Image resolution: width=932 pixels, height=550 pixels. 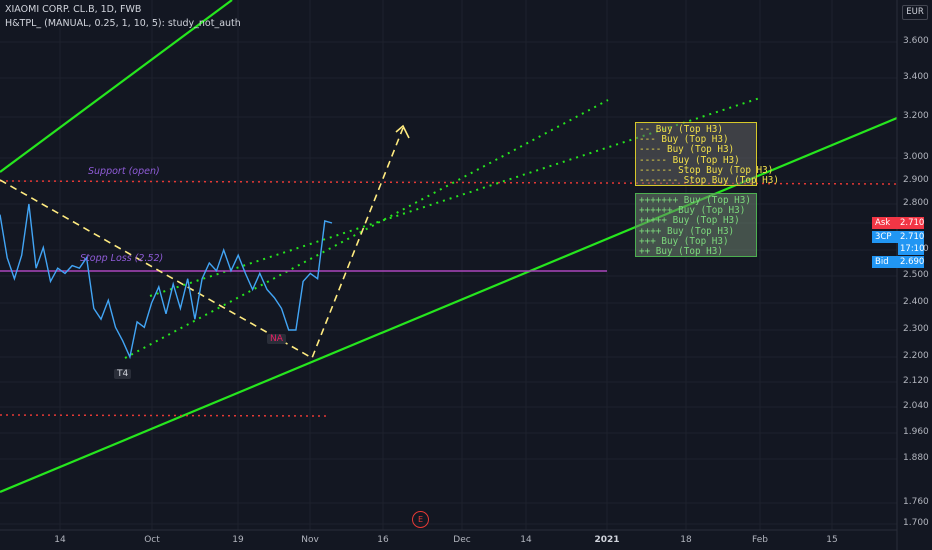 I want to click on price-tag-label: Ask, so click(x=885, y=223).